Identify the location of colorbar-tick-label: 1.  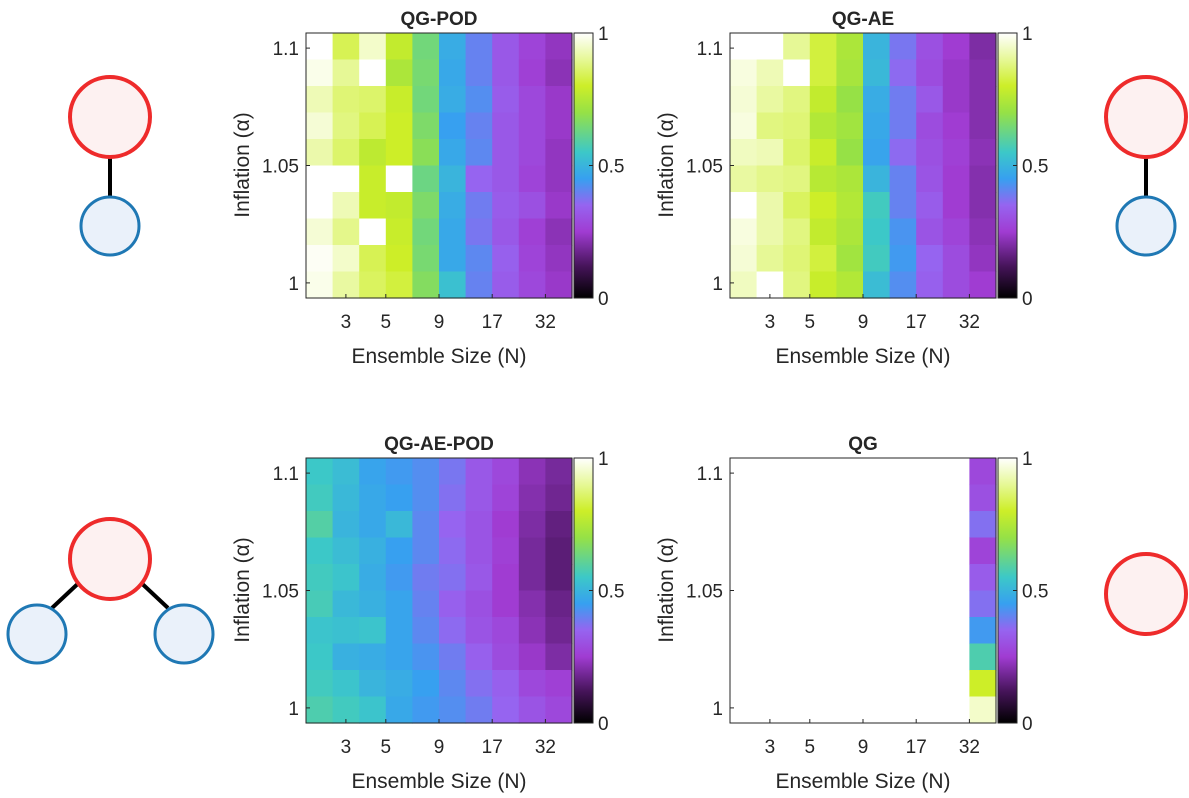
(1027, 459).